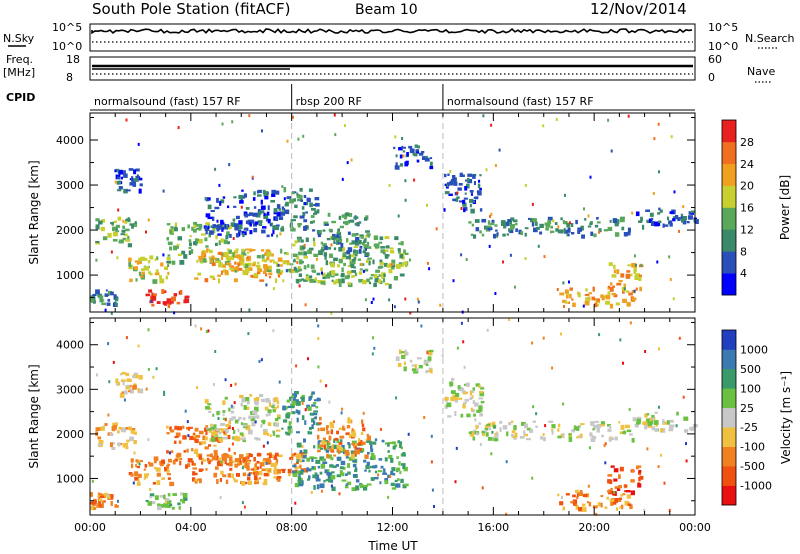 Image resolution: width=800 pixels, height=554 pixels. I want to click on y-tick-label: 3000, so click(70, 185).